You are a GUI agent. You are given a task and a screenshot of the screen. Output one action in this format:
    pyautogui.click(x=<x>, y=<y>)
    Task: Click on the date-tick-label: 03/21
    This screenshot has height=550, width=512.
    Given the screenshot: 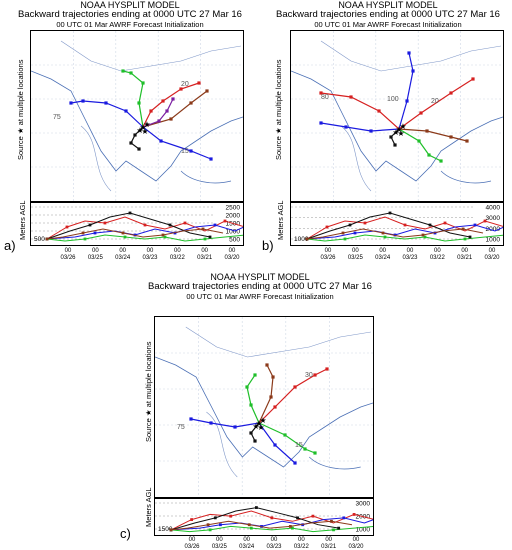 What is the action you would take?
    pyautogui.click(x=329, y=547)
    